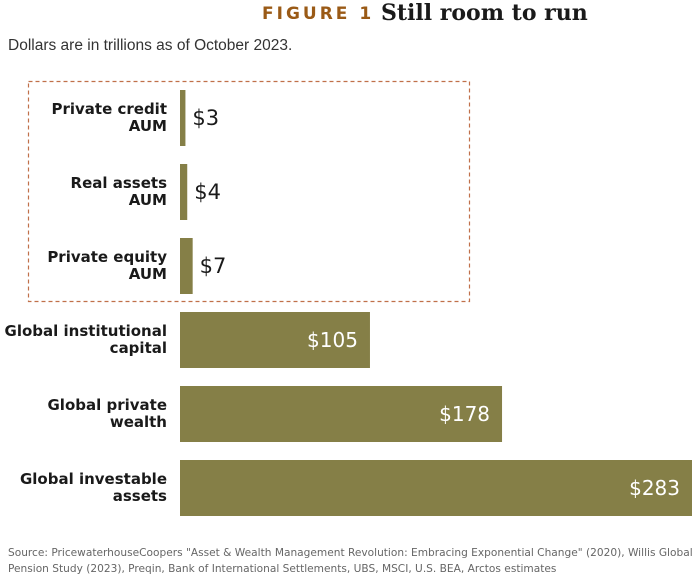 This screenshot has width=698, height=582. What do you see at coordinates (109, 117) in the screenshot?
I see `category-label-0: Private credit AUM` at bounding box center [109, 117].